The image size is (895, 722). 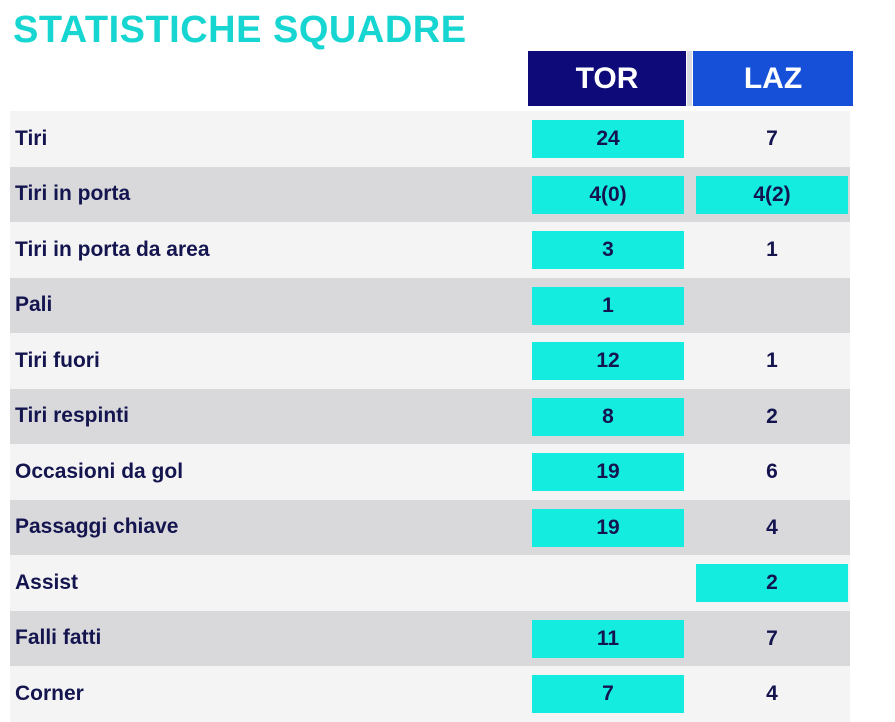 What do you see at coordinates (99, 471) in the screenshot?
I see `stat-label: Occasioni da gol` at bounding box center [99, 471].